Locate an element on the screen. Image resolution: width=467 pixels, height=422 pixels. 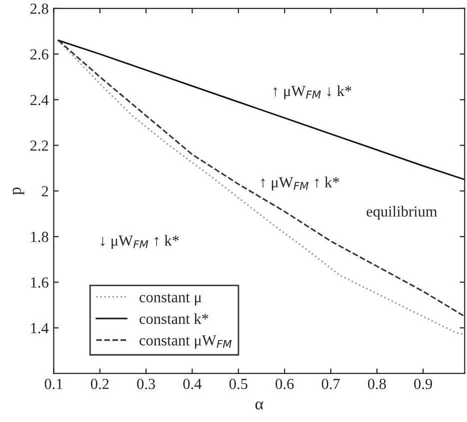
x-tick-label: 0.7 is located at coordinates (331, 384).